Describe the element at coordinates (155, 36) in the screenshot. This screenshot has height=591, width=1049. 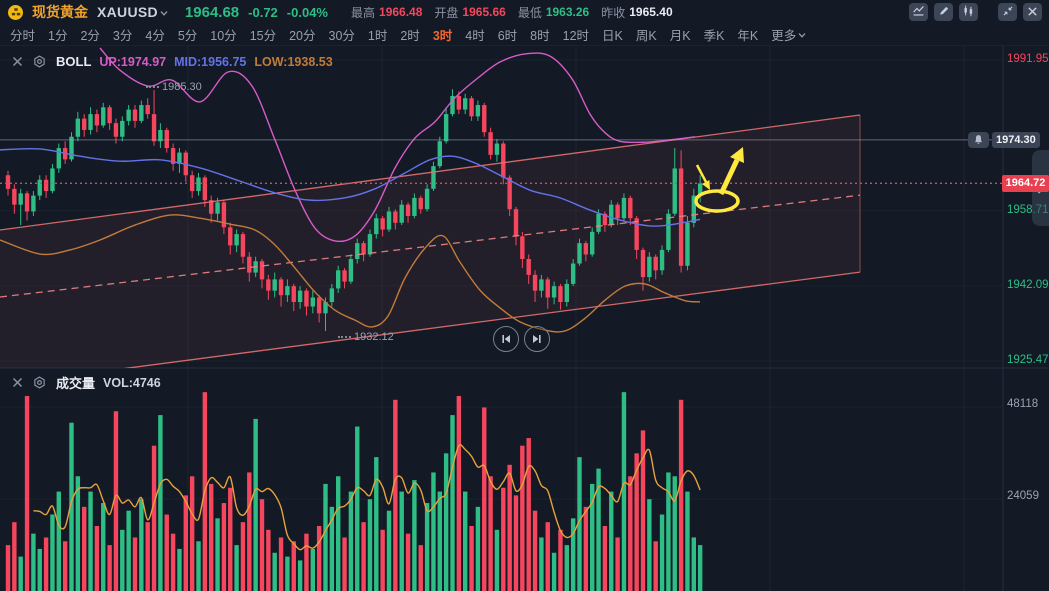
I see `timeframe-tab: 4分` at that location.